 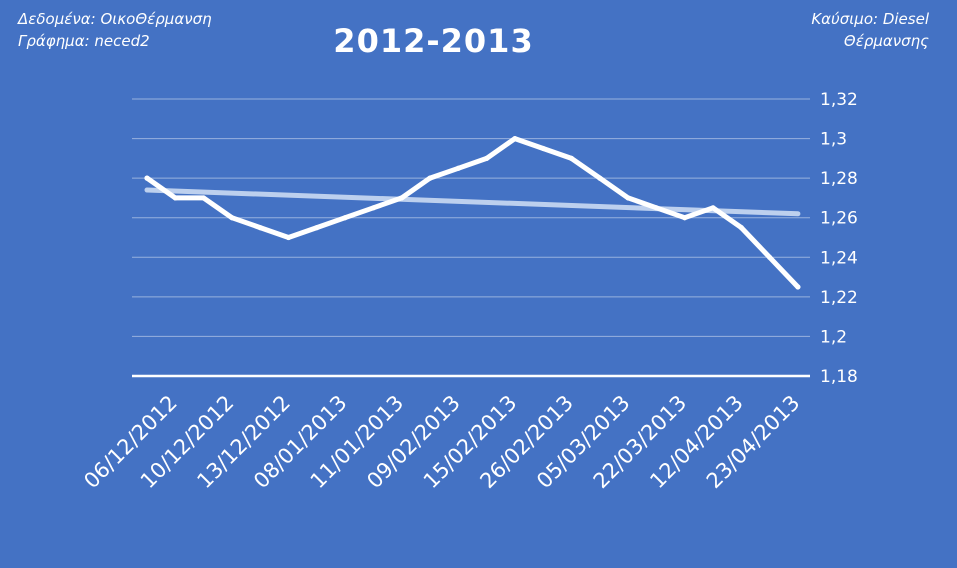 What do you see at coordinates (839, 298) in the screenshot?
I see `y-tick-label: 1,22` at bounding box center [839, 298].